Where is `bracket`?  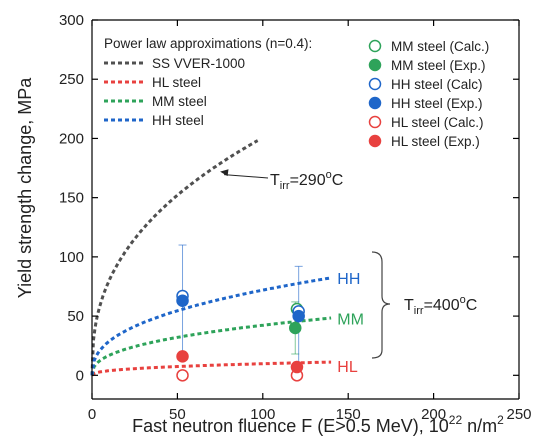
bracket is located at coordinates (381, 305).